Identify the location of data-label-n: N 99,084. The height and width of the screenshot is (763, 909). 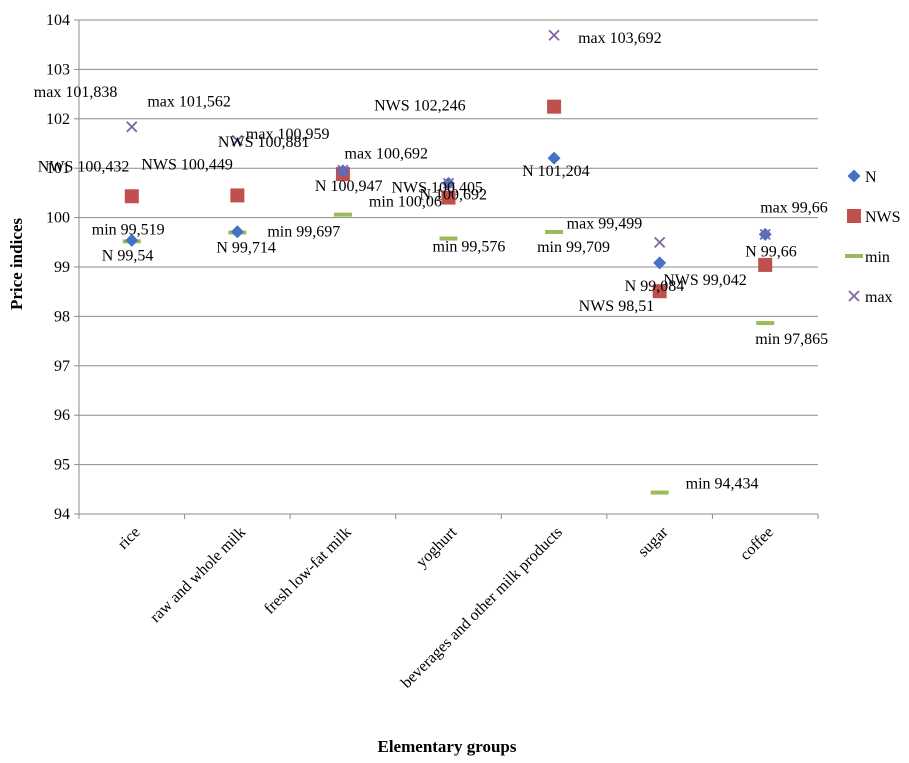
(655, 286).